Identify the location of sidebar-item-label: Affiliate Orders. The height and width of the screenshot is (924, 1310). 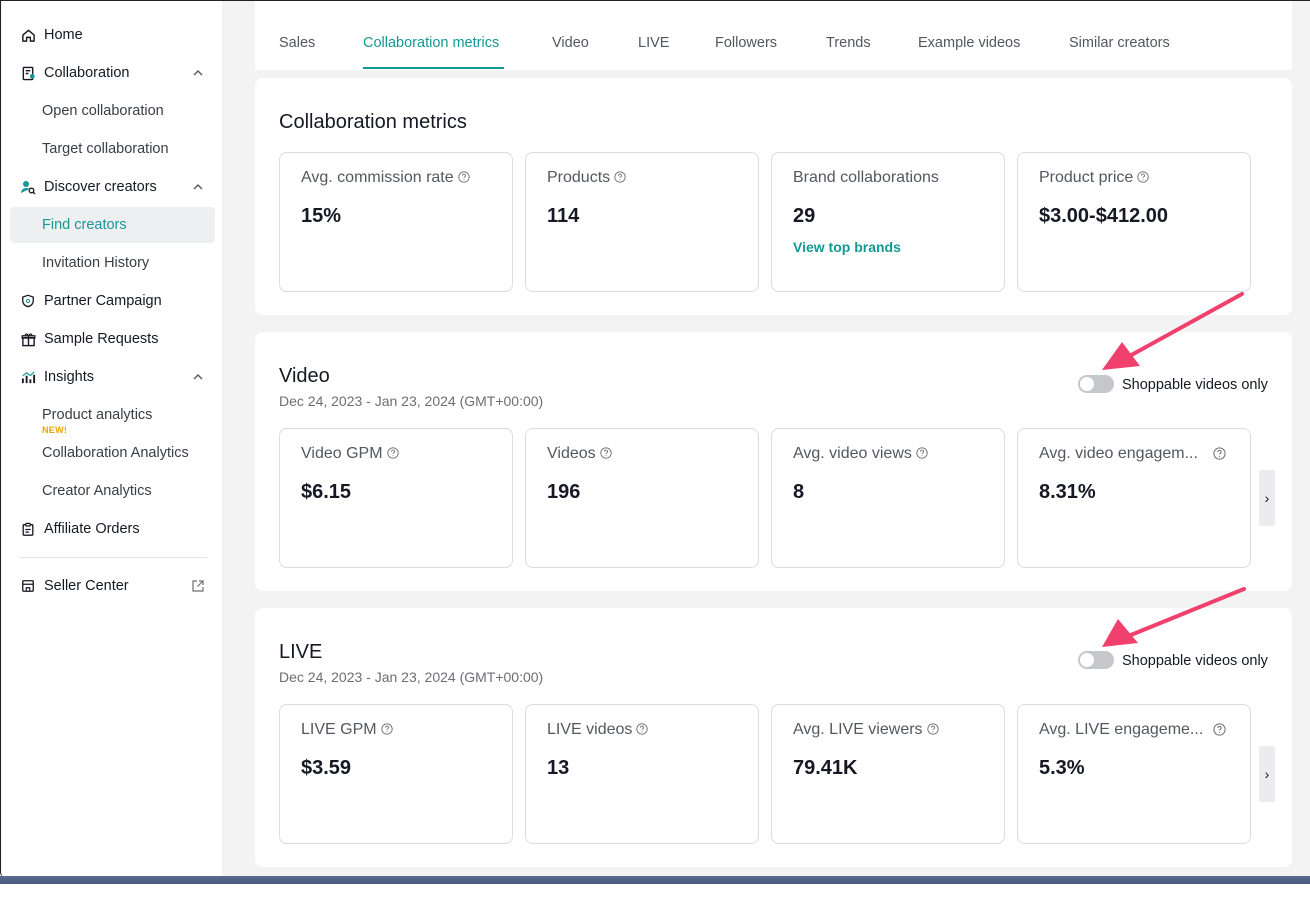
(92, 529).